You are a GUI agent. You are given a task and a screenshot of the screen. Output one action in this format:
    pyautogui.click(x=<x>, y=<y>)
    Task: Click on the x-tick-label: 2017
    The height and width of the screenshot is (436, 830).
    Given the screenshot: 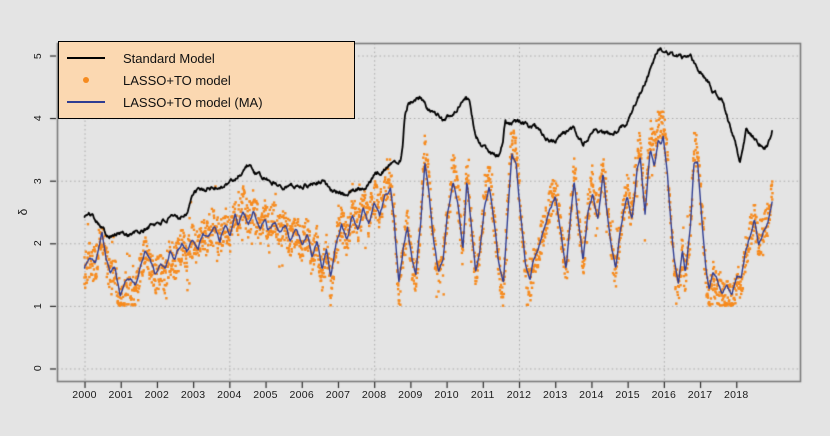 What is the action you would take?
    pyautogui.click(x=700, y=395)
    